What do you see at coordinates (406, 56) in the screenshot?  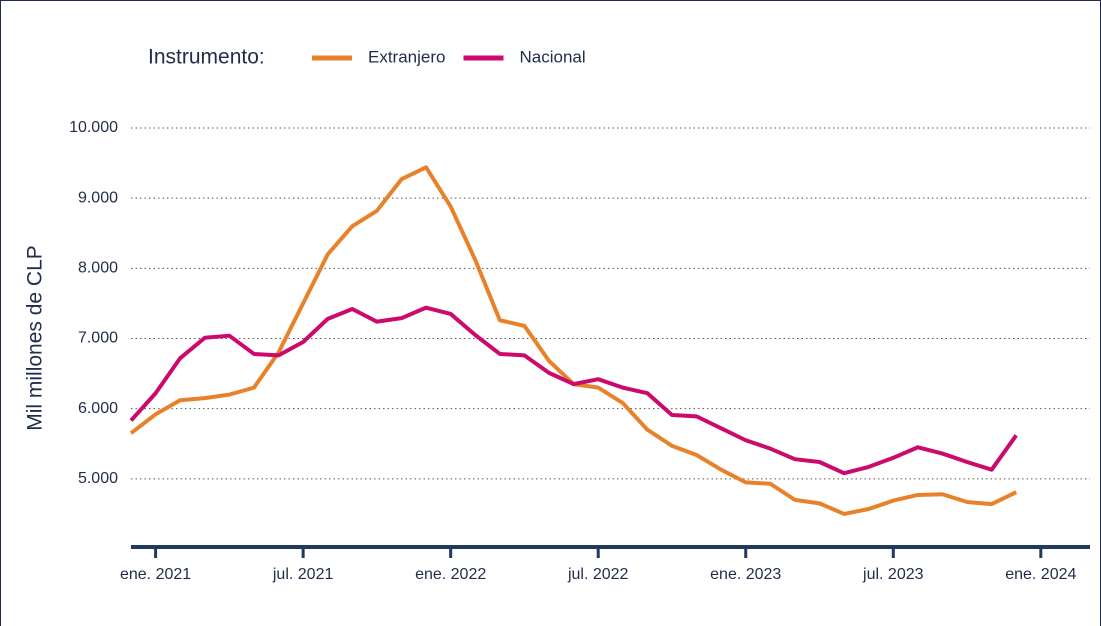 I see `legend-label: Extranjero` at bounding box center [406, 56].